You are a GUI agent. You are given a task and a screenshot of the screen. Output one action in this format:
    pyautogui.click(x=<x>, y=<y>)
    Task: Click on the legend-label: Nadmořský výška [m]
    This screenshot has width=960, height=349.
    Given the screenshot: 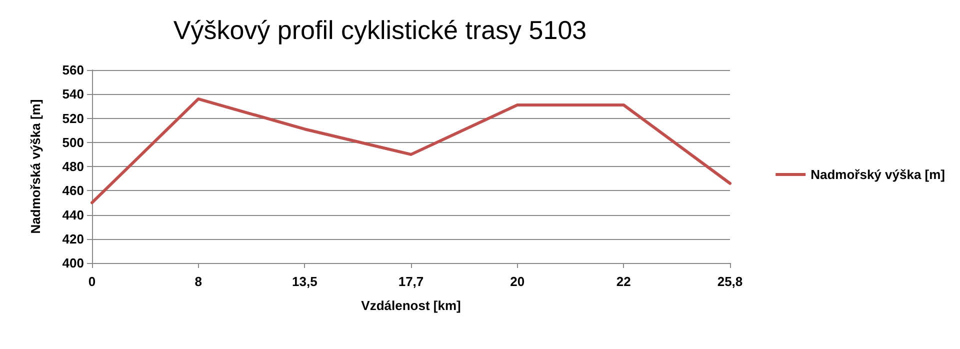 What is the action you would take?
    pyautogui.click(x=878, y=174)
    